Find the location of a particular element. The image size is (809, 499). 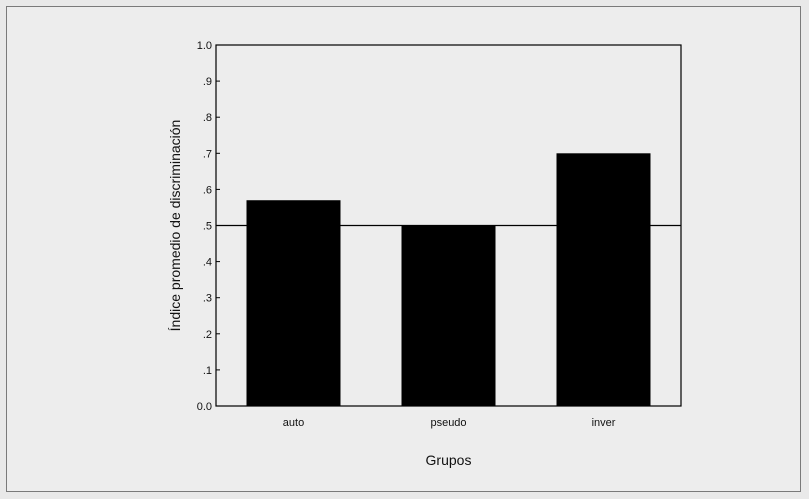

y-tick-label: .9 is located at coordinates (207, 82).